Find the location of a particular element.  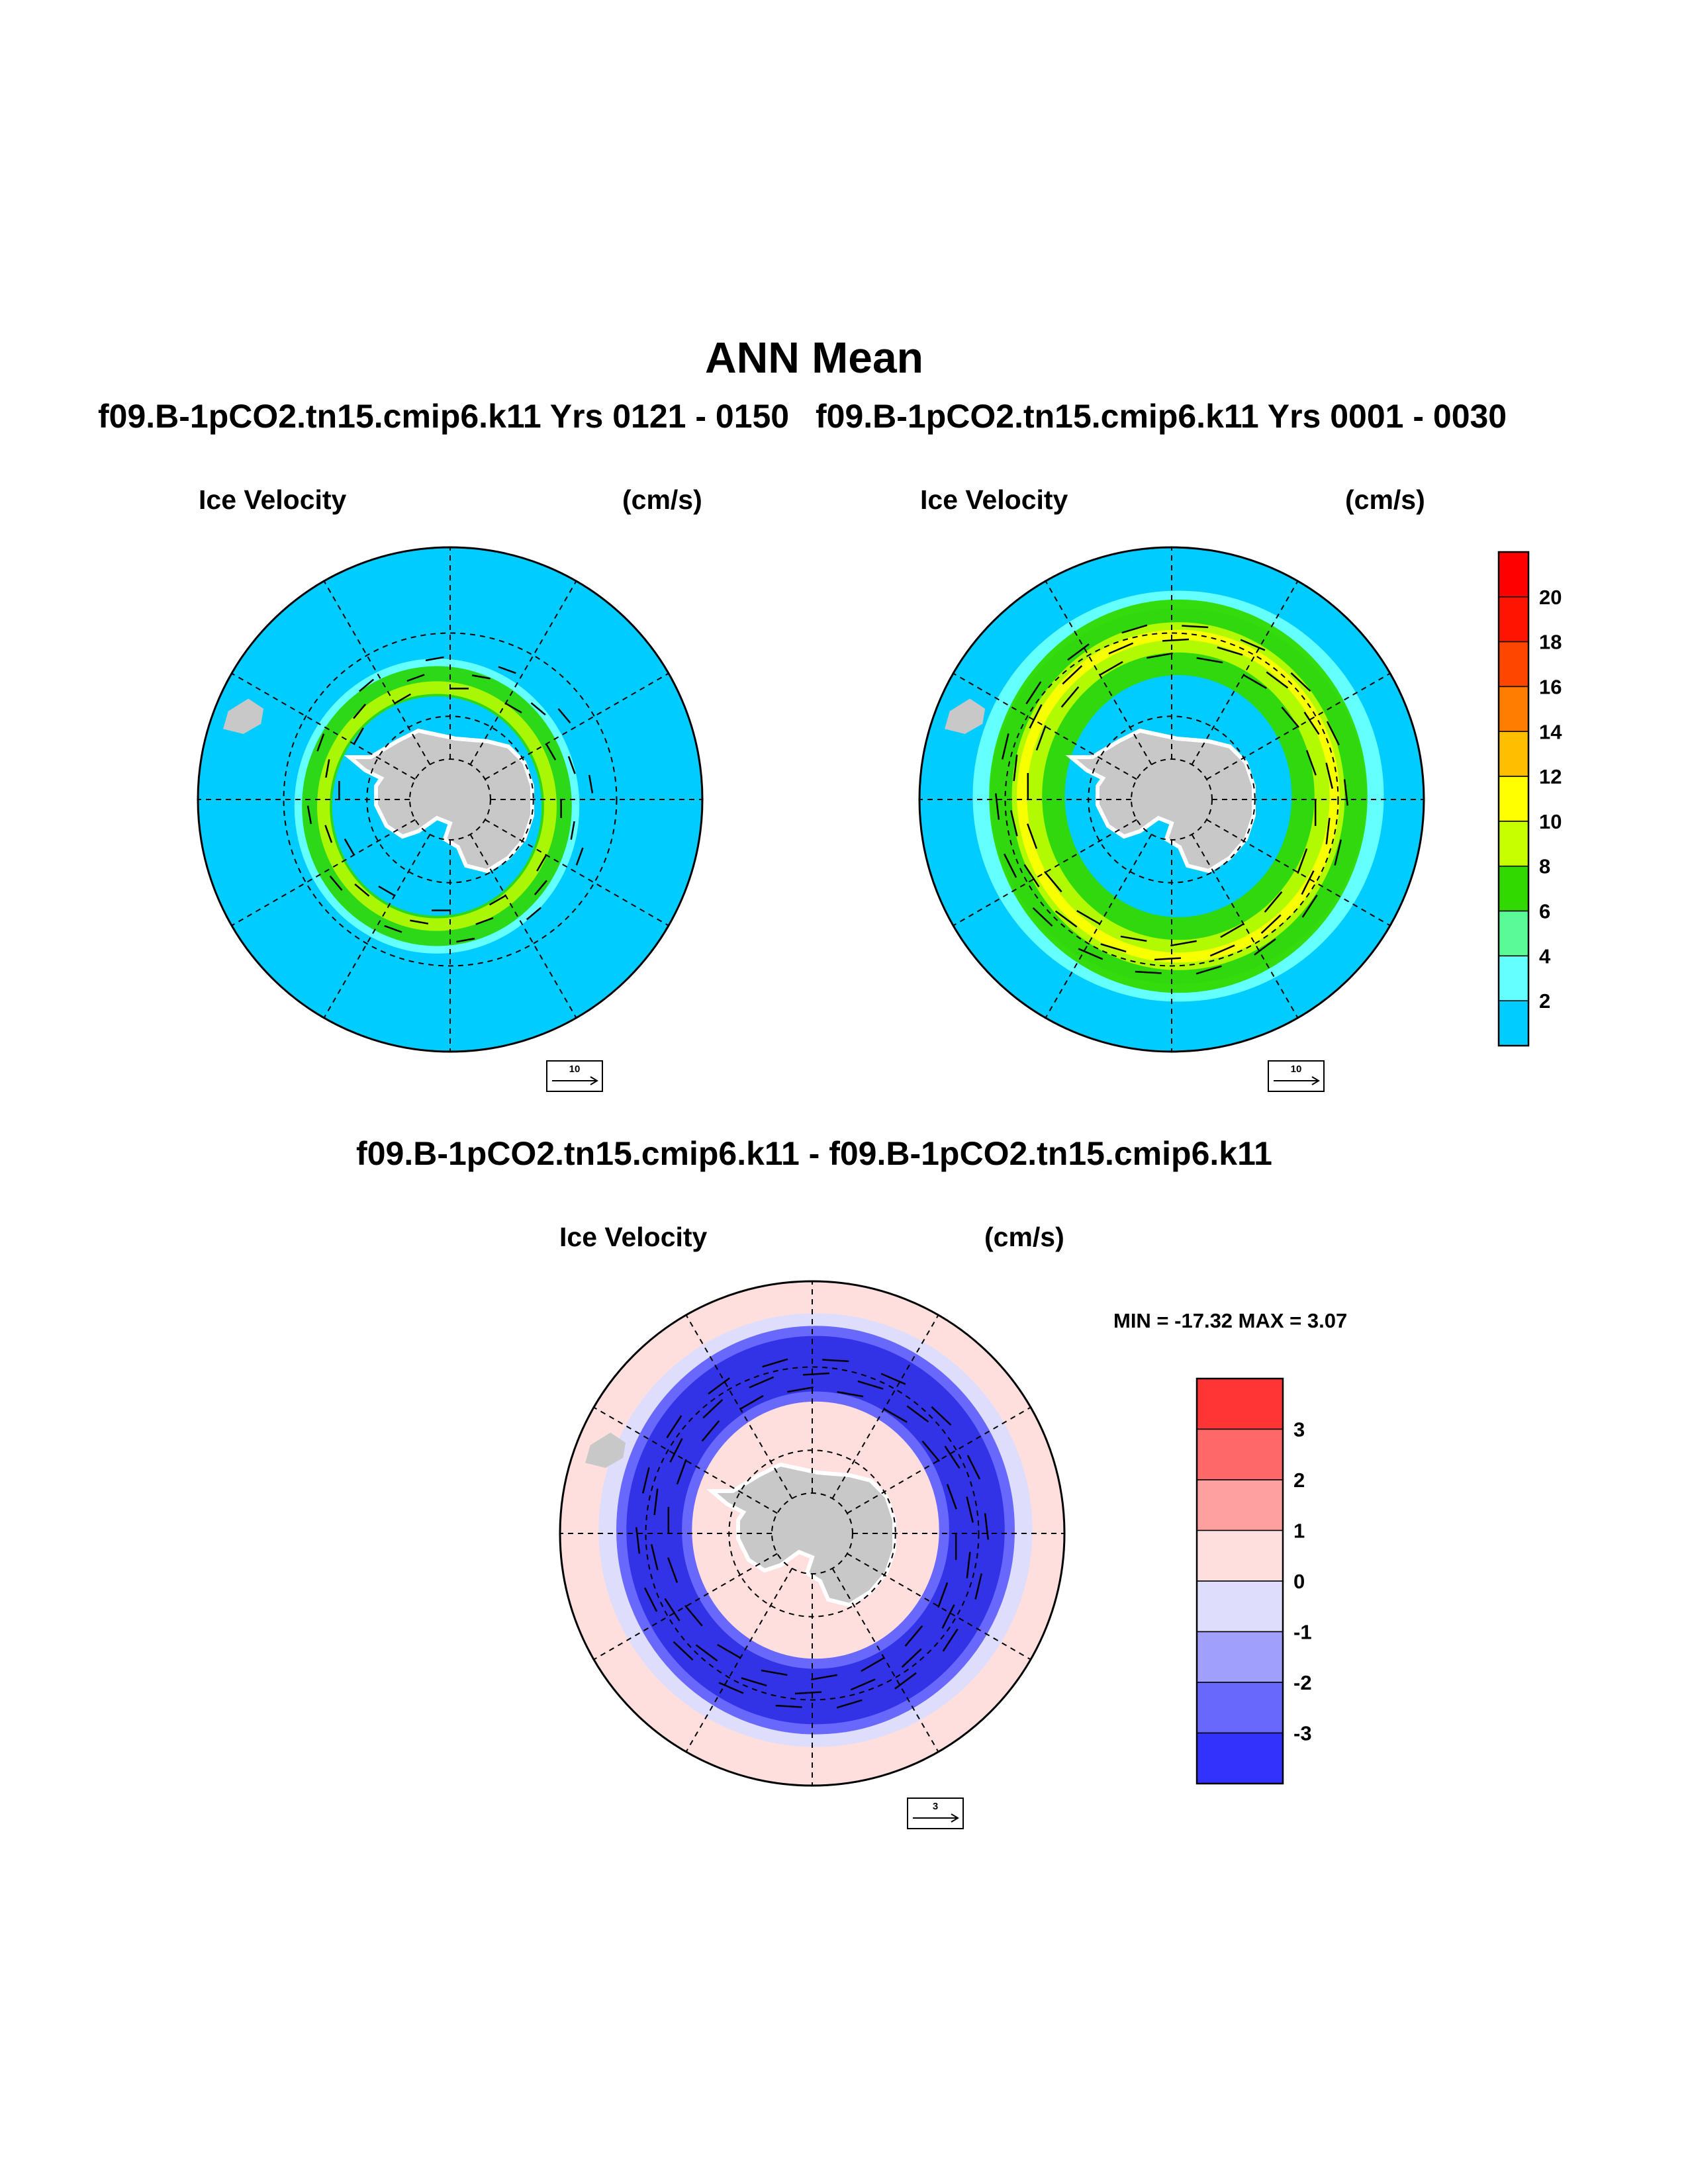

colorbar-tick-label: -2 is located at coordinates (1302, 1683).